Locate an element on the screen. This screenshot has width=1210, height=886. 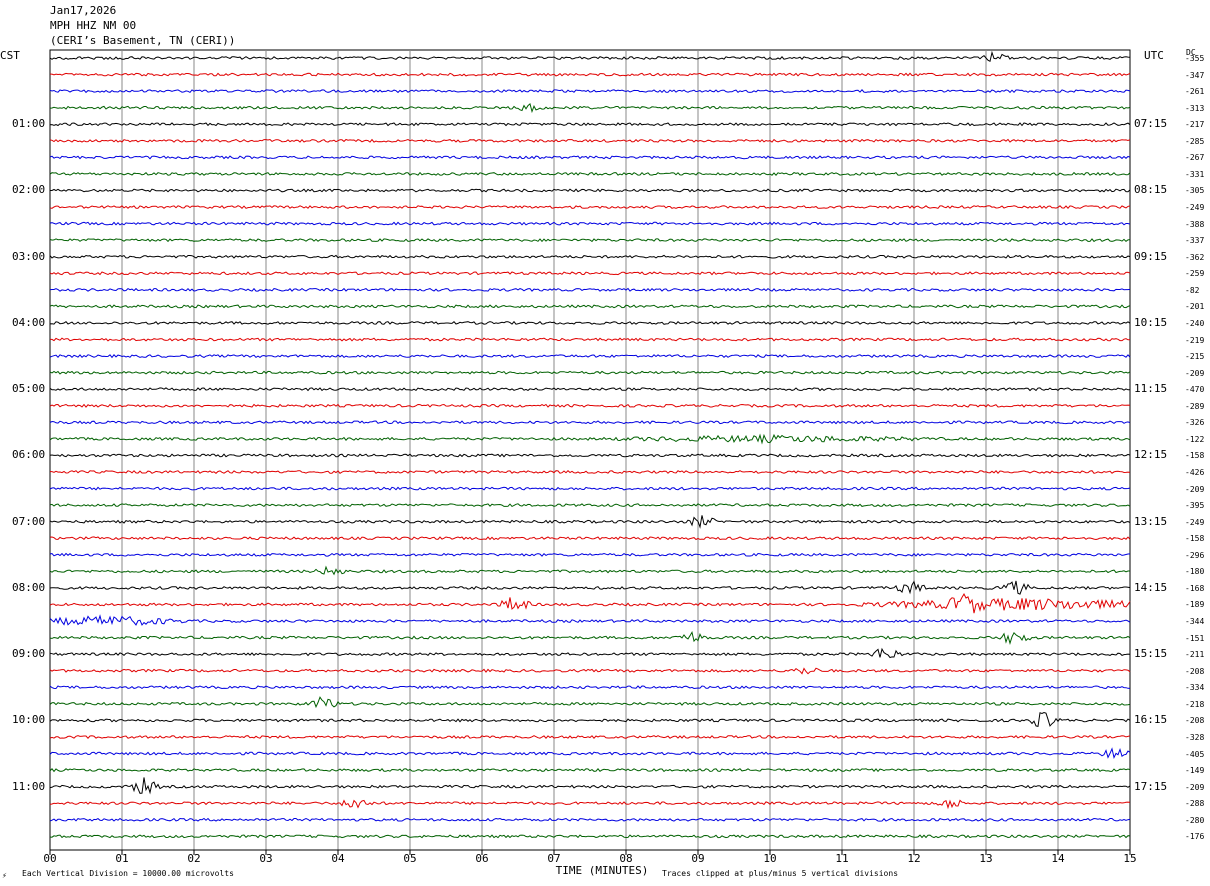
left-hour-label: 08:00 is located at coordinates (29, 587).